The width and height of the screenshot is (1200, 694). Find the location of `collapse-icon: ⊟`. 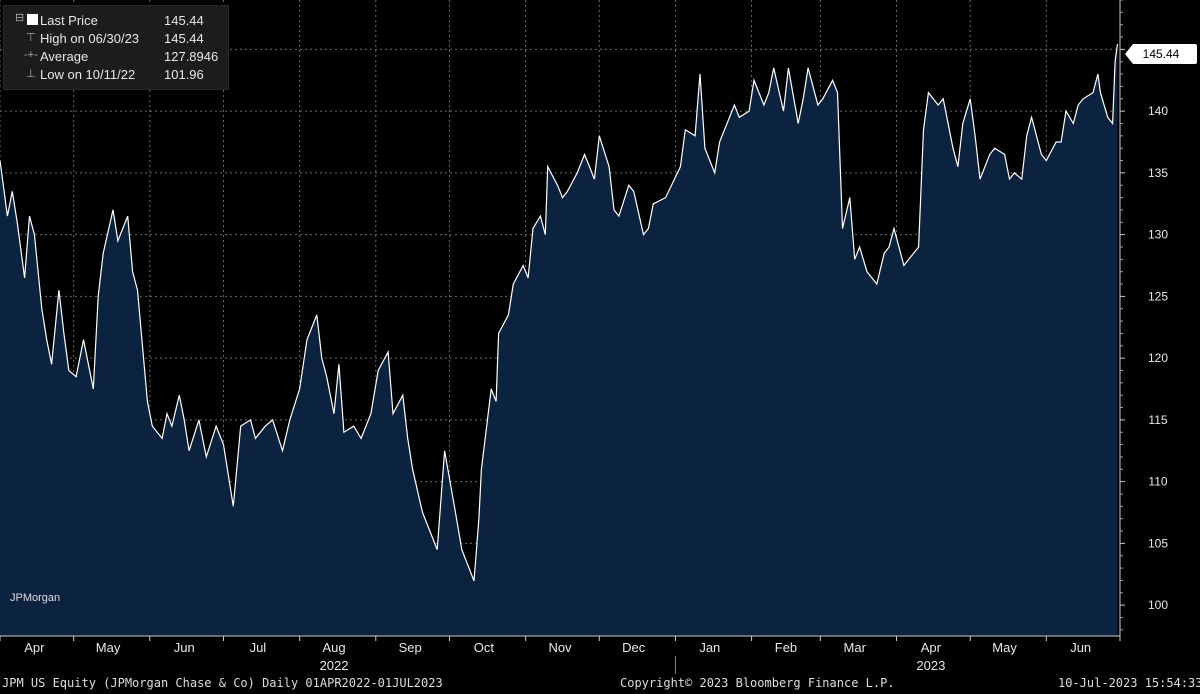

collapse-icon: ⊟ is located at coordinates (20, 18).